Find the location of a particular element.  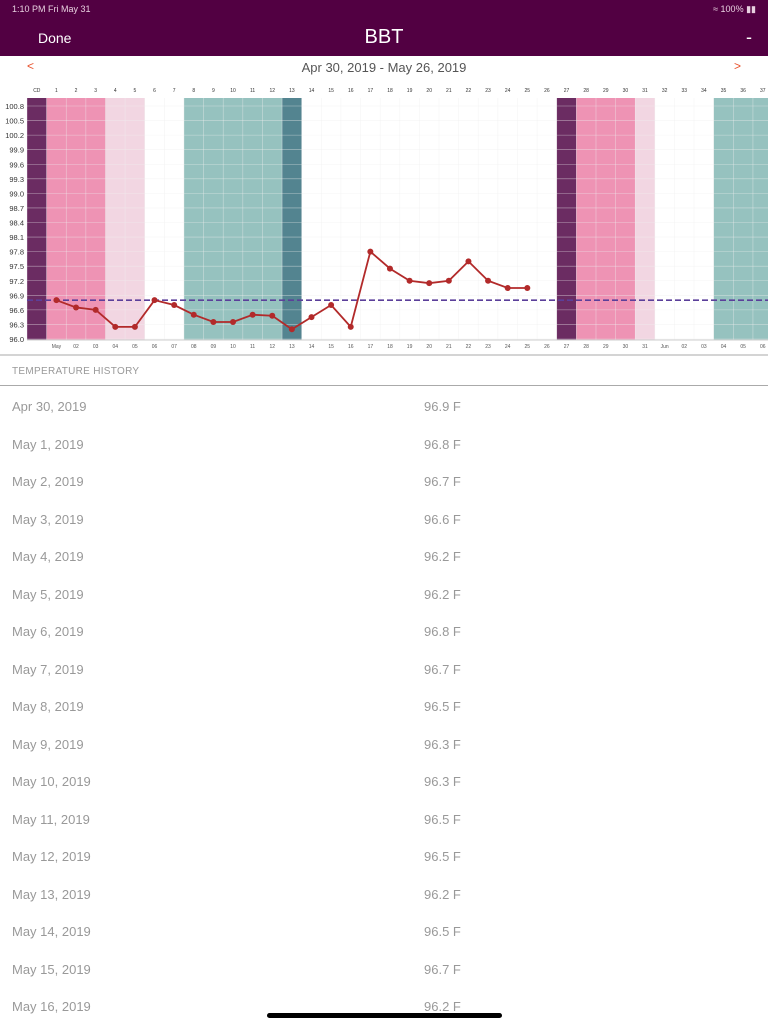

date-range-label: Apr 30, 2019 - May 26, 2019 is located at coordinates (384, 67).